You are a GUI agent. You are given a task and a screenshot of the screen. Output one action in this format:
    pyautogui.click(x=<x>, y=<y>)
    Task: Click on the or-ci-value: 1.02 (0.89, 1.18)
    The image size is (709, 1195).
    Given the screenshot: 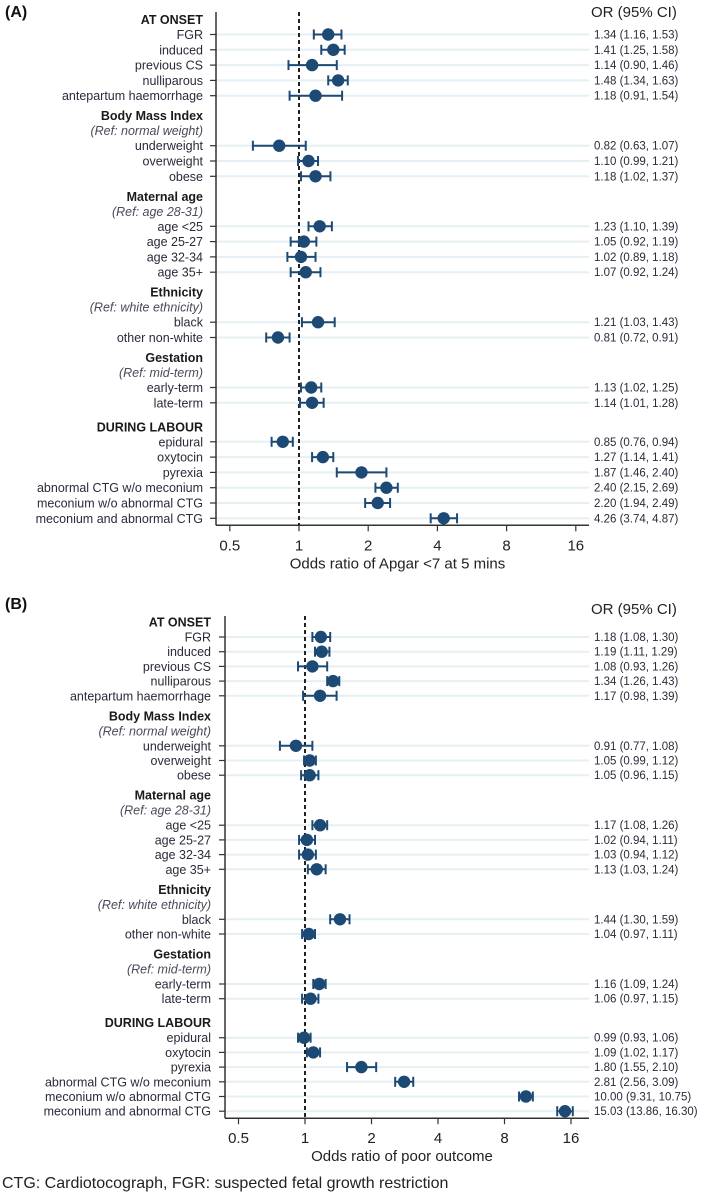 What is the action you would take?
    pyautogui.click(x=636, y=258)
    